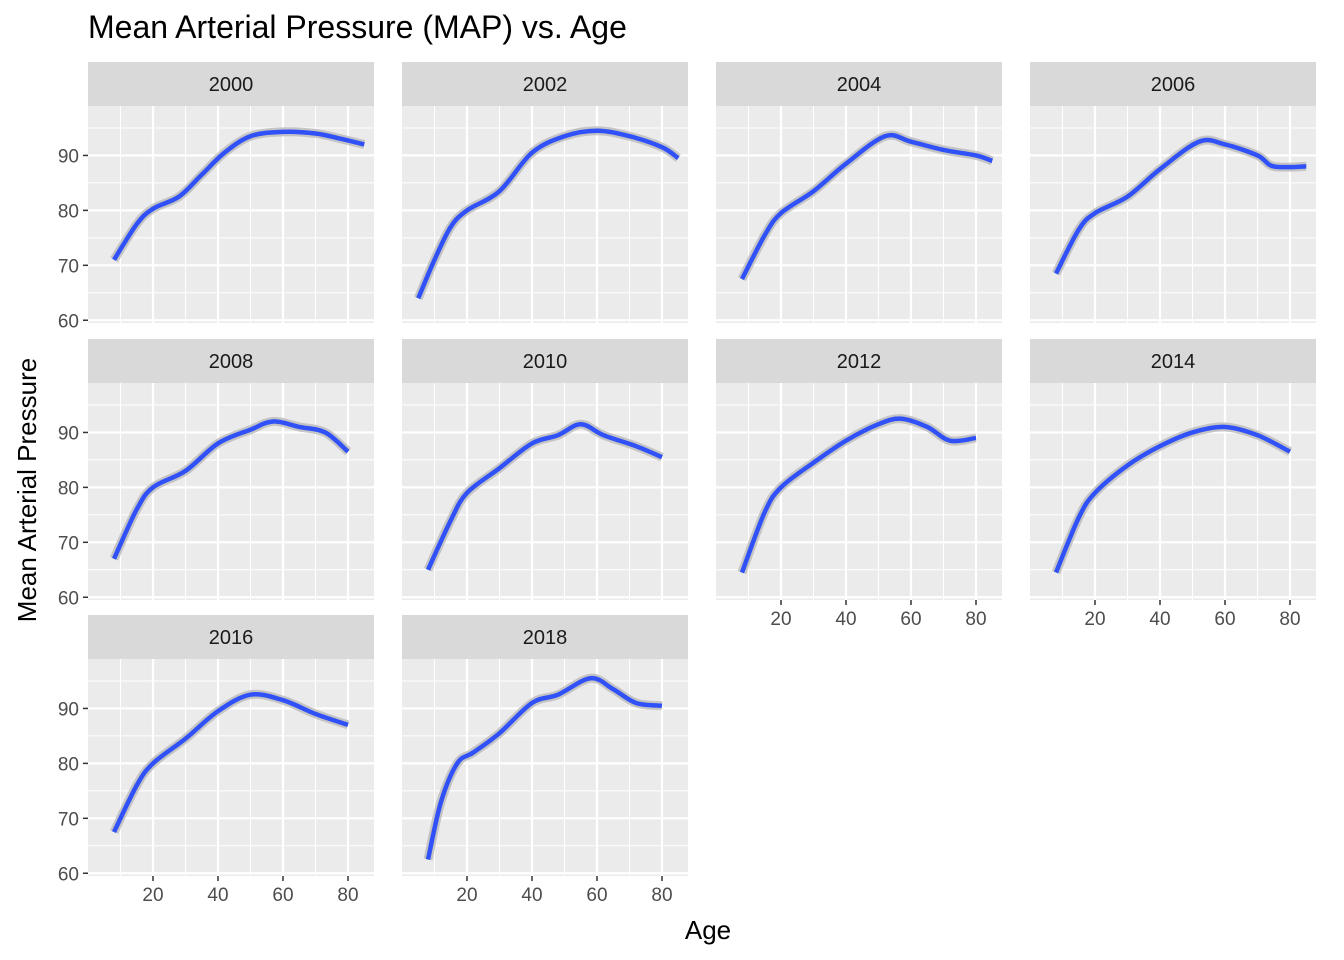  I want to click on facet-strip-label: 2000, so click(231, 85).